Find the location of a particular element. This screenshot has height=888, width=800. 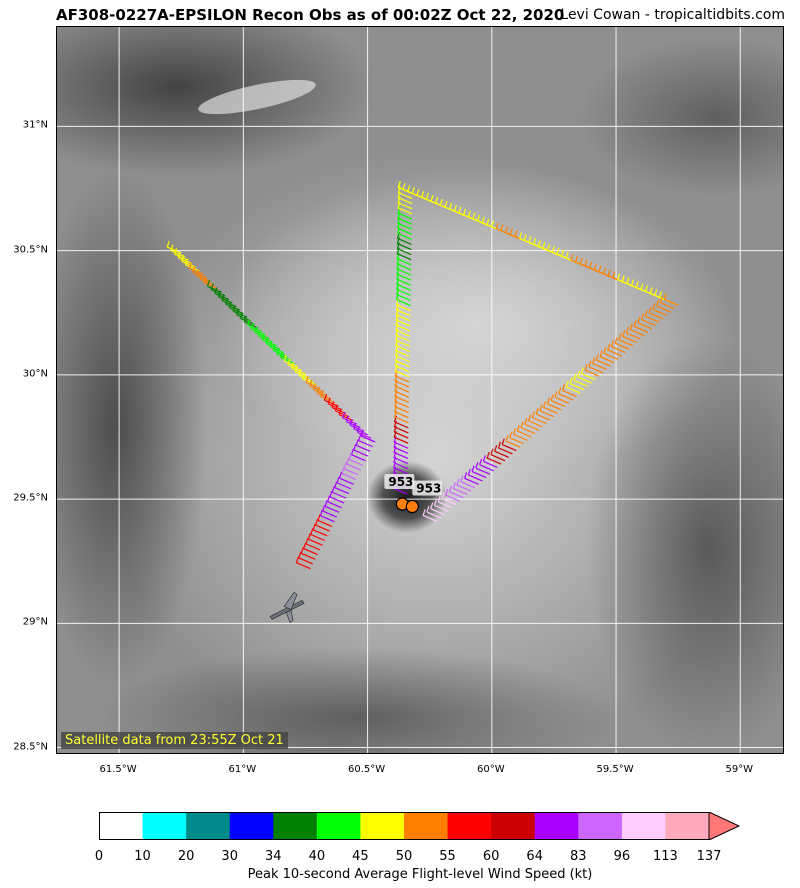

lon-tick-label: 61.5°W is located at coordinates (118, 769).